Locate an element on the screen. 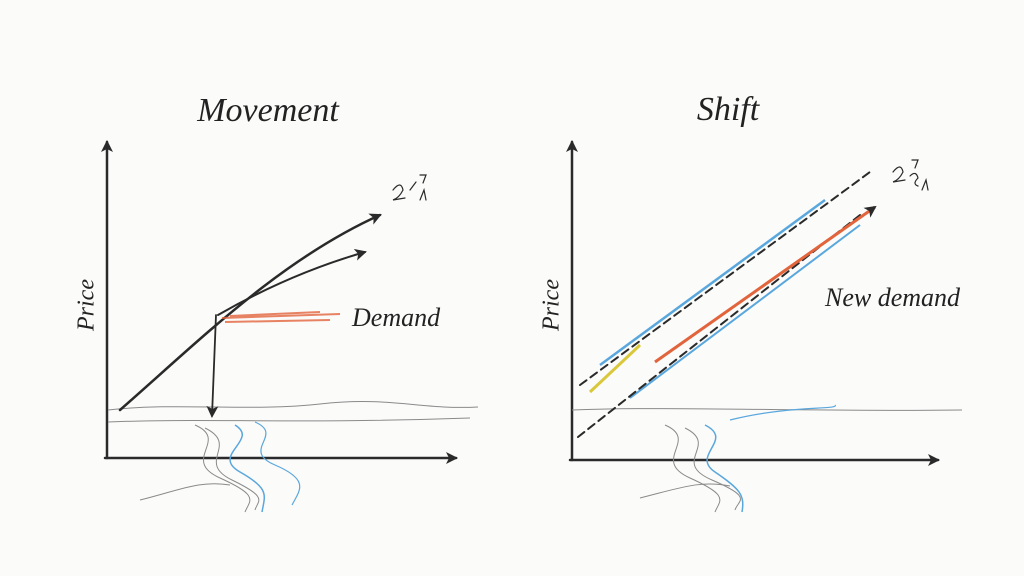 This screenshot has width=1024, height=576. shift-arrow is located at coordinates (765, 284).